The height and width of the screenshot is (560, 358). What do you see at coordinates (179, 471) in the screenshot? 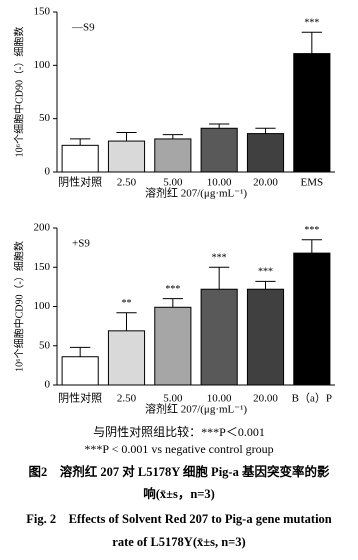
I see `caption-cn: 图2 溶剂红 207 对 L5178Y 细胞 Pig-a 基因突变率的影` at bounding box center [179, 471].